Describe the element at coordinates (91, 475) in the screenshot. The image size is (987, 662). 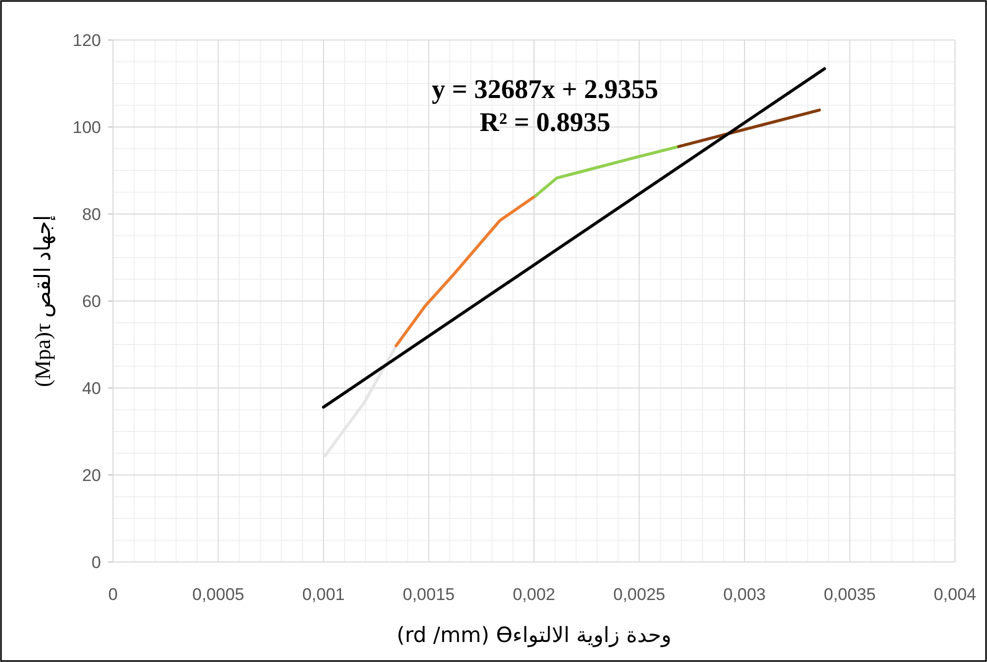
I see `y-tick-label: 20` at that location.